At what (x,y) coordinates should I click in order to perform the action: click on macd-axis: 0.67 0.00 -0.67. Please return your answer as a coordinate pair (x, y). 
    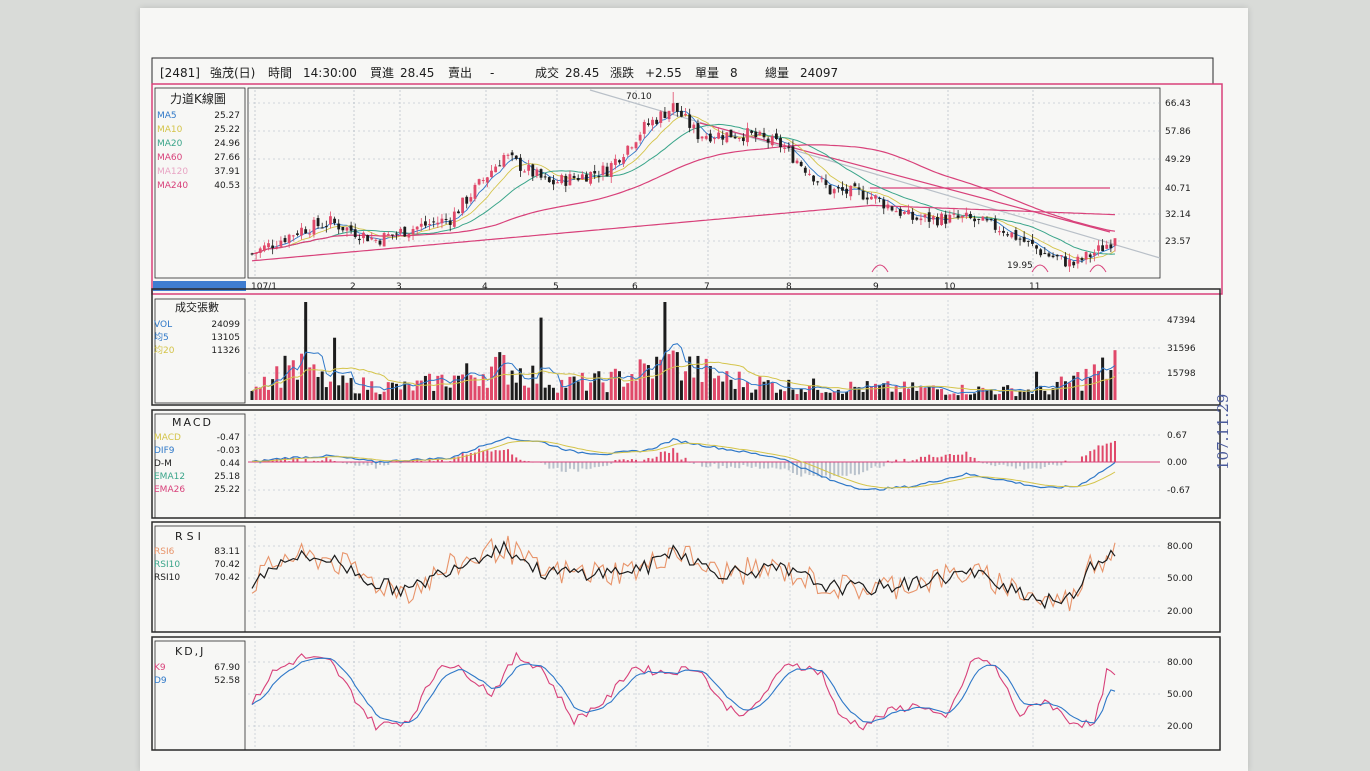
    Looking at the image, I should click on (1178, 463).